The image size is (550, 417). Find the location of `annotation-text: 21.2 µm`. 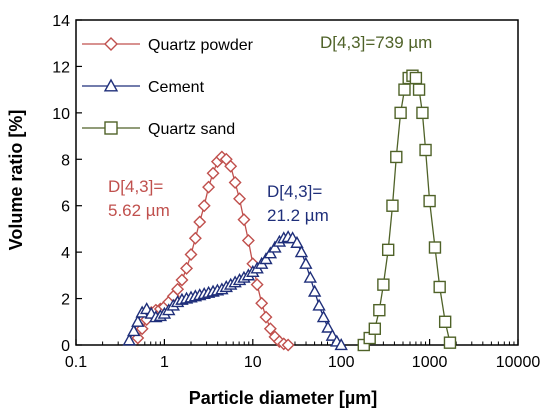

annotation-text: 21.2 µm is located at coordinates (298, 215).